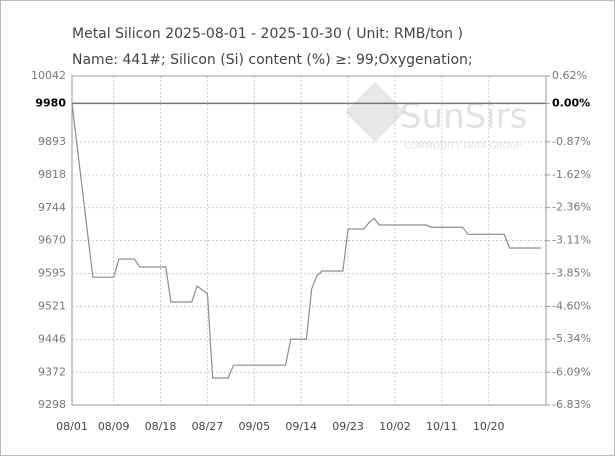 The image size is (615, 456). I want to click on y-tick-label: 9298, so click(52, 404).